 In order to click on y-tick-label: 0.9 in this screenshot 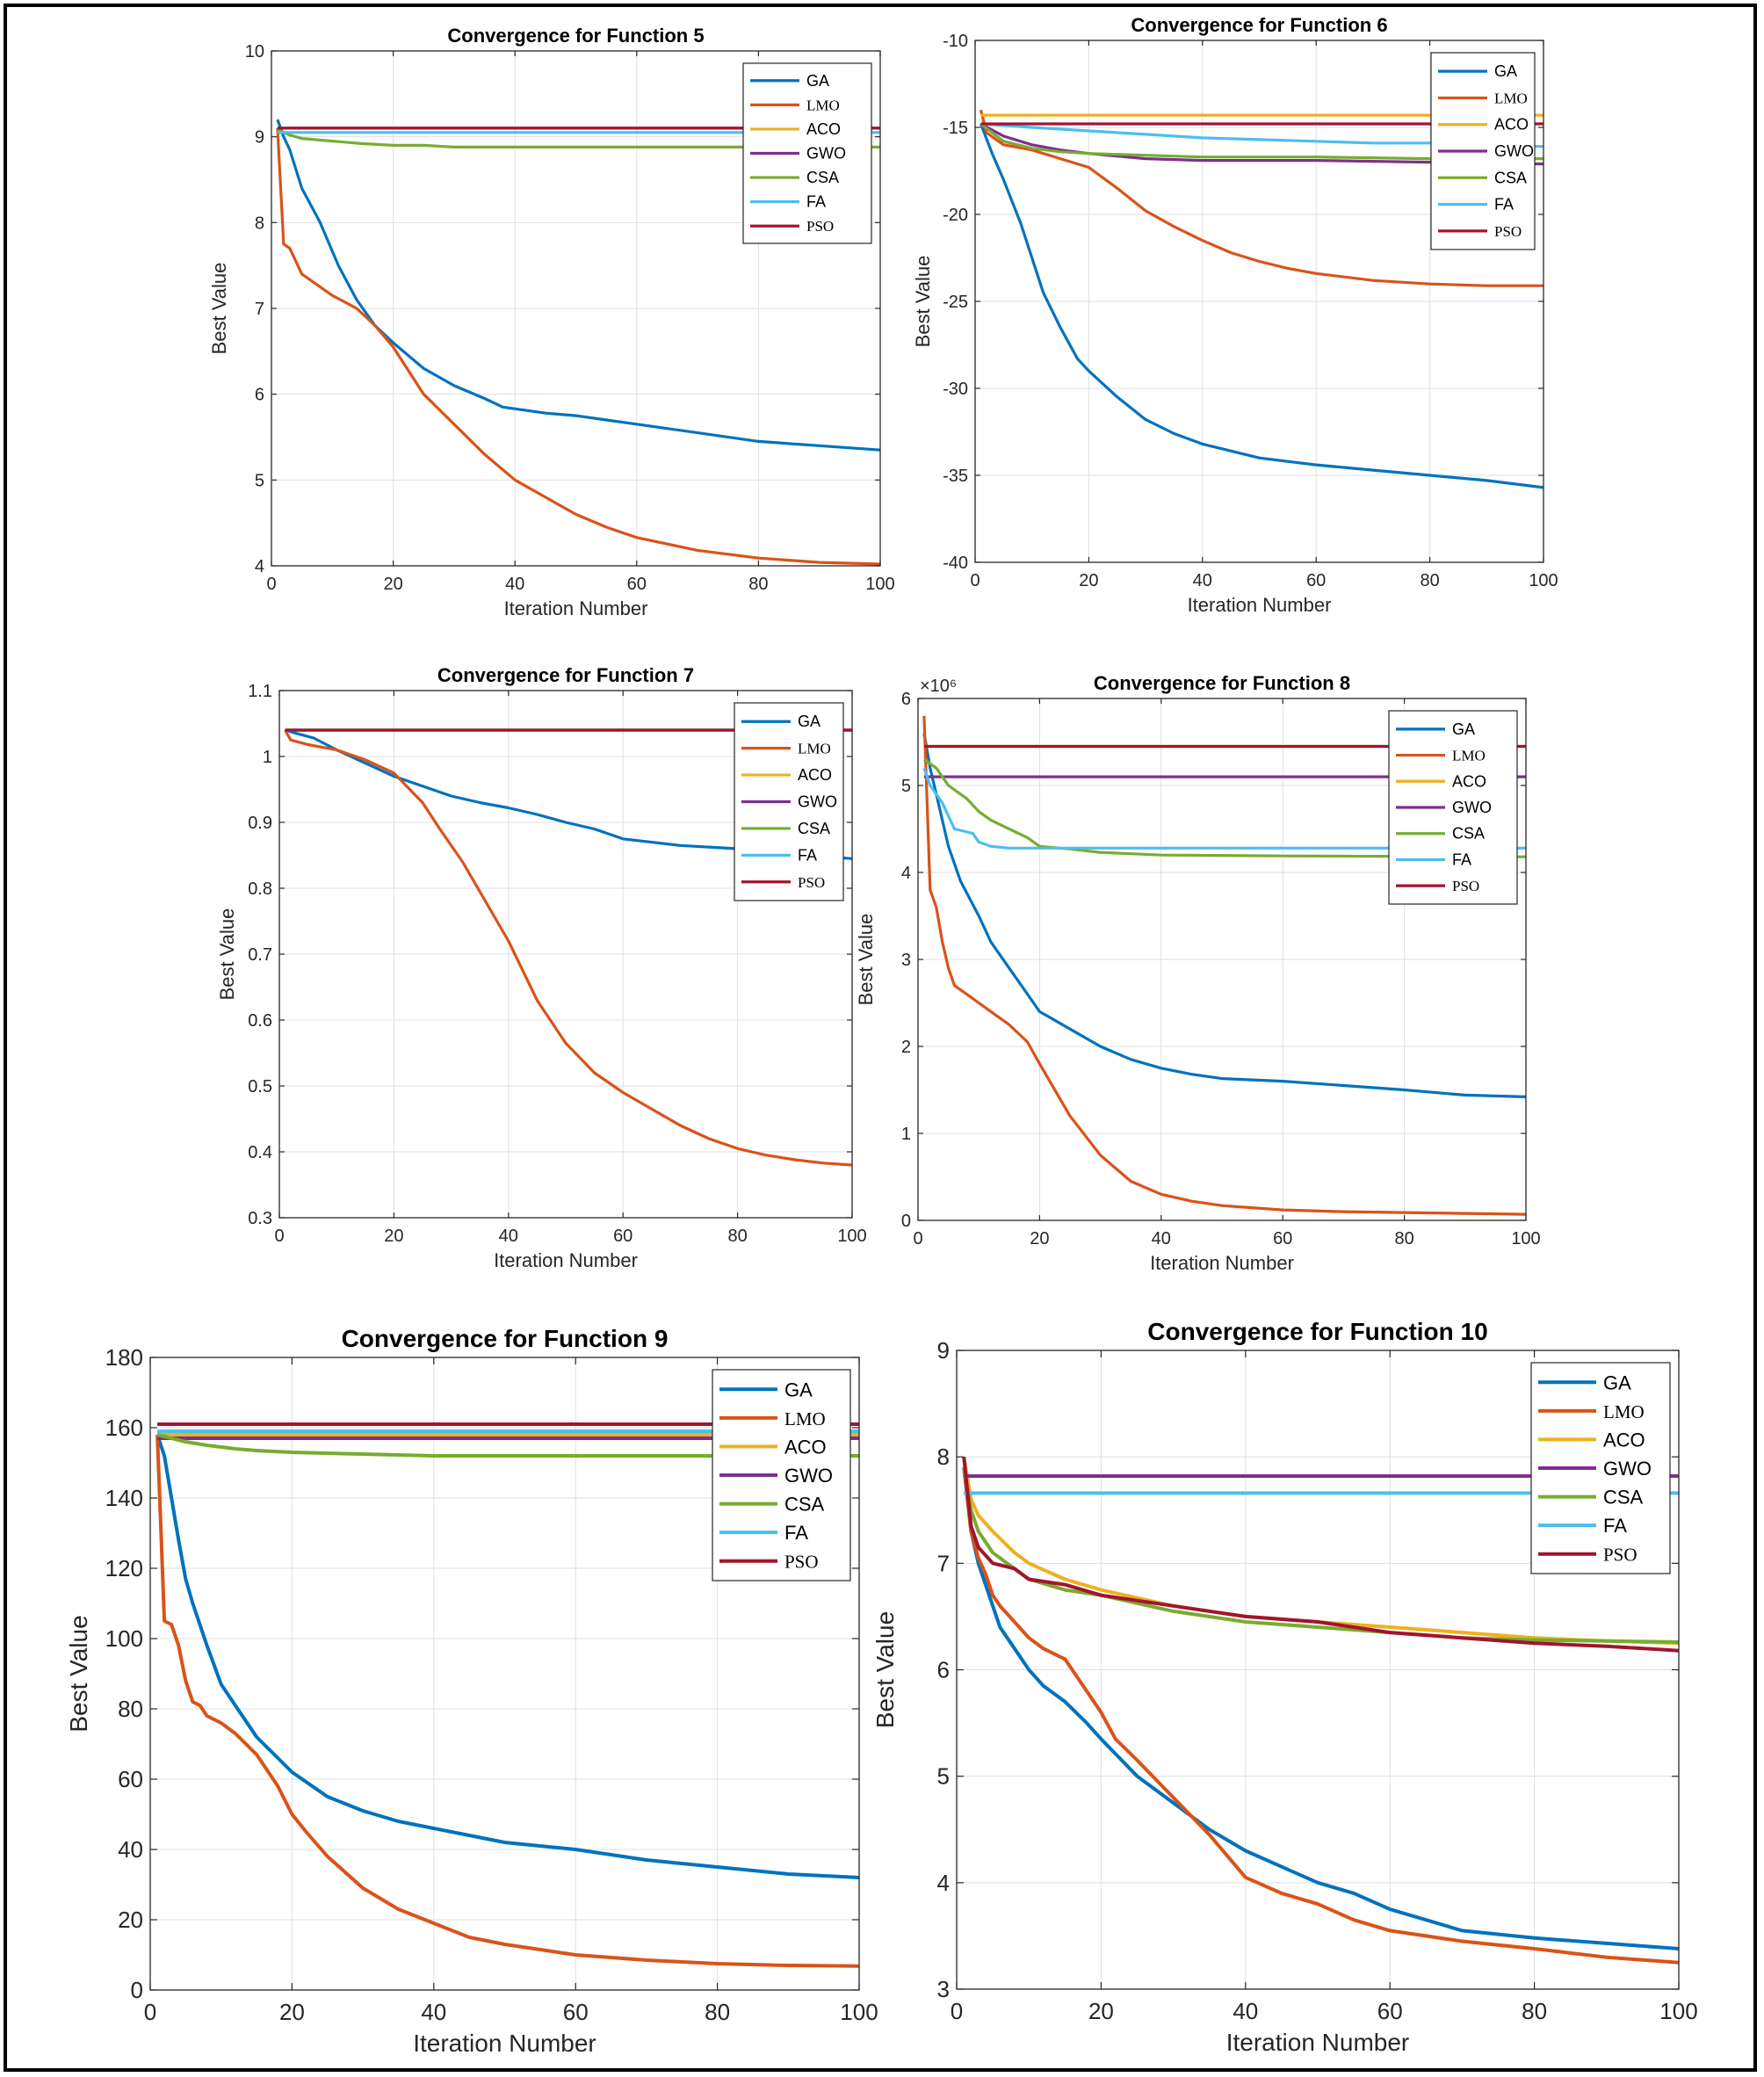, I will do `click(260, 823)`.